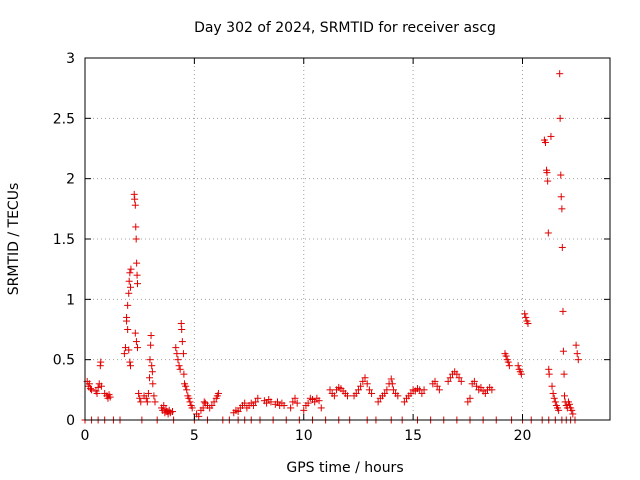 This screenshot has height=480, width=640. Describe the element at coordinates (344, 468) in the screenshot. I see `x-axis-label: GPS time / hours` at that location.